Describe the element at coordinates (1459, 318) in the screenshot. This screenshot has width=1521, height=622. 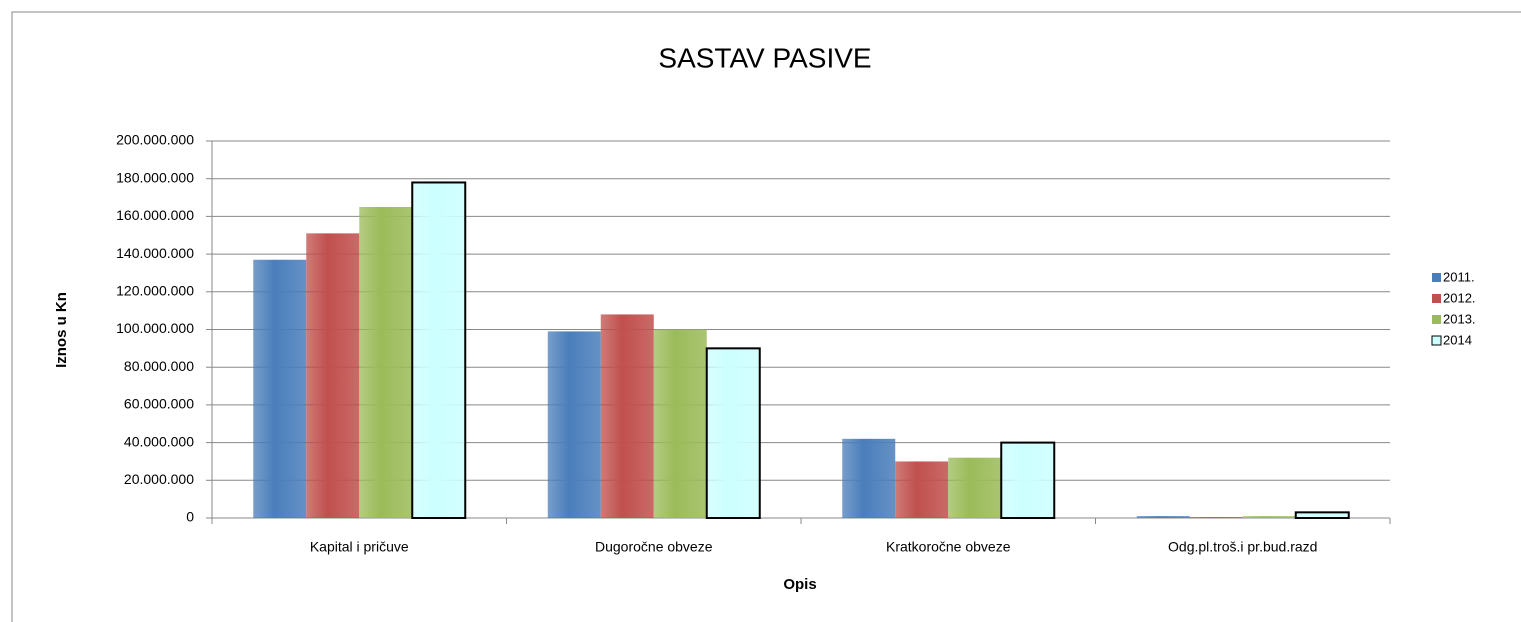
I see `legend-label: 2013.` at that location.